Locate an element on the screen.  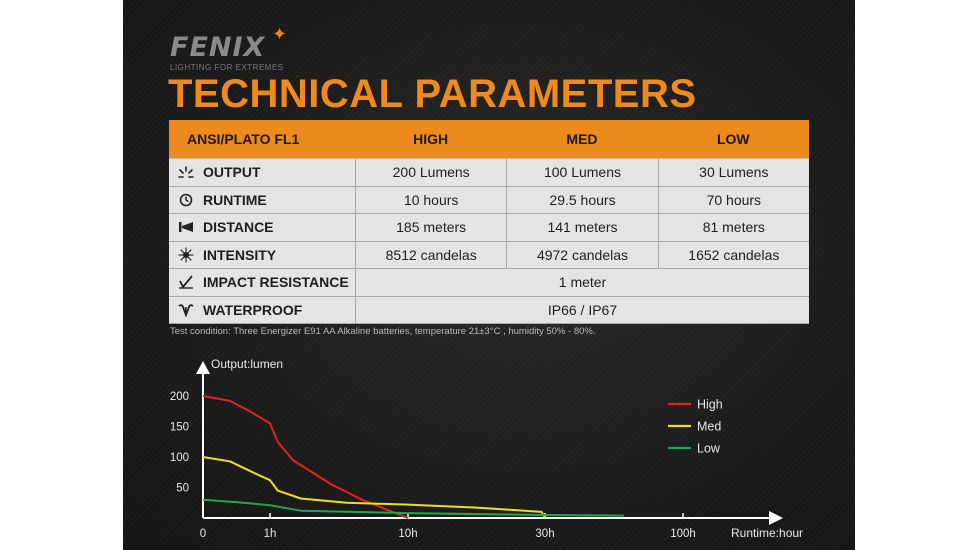
impact-icon is located at coordinates (186, 282).